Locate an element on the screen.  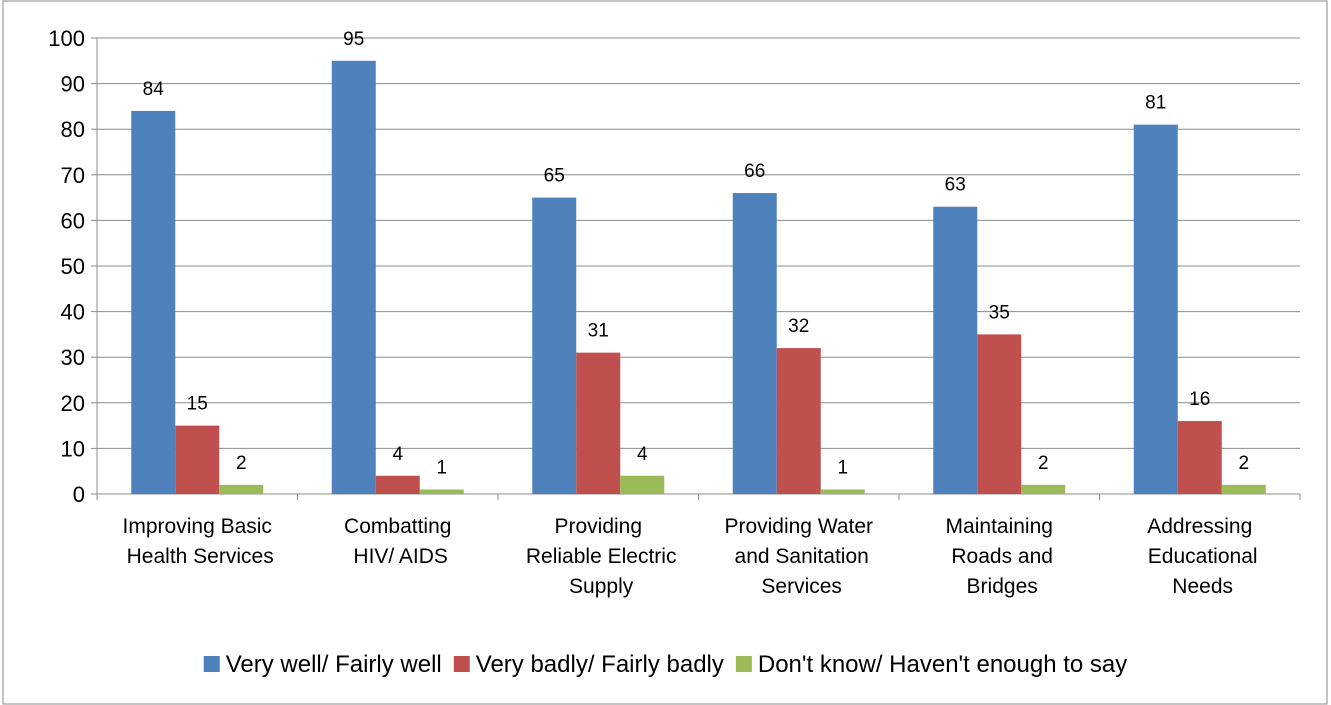
data-label: 66 is located at coordinates (754, 171).